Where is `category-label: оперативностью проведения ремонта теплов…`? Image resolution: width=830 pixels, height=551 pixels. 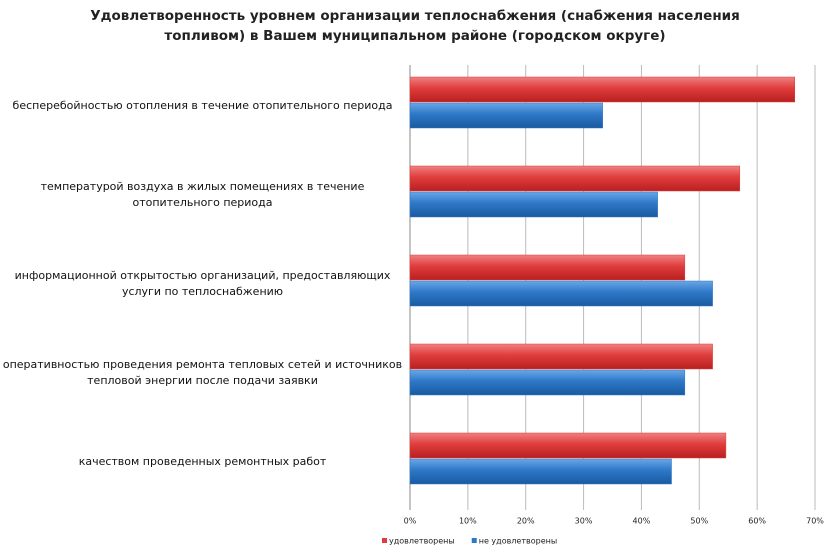 category-label: оперативностью проведения ремонта теплов… is located at coordinates (202, 372).